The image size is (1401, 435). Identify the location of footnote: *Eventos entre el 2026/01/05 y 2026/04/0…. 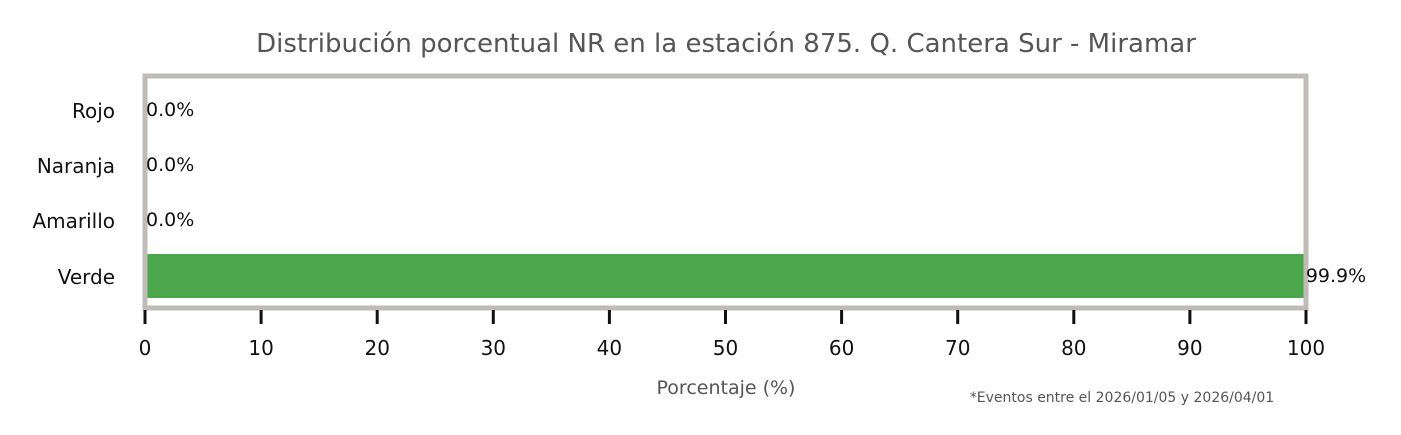
(1122, 398).